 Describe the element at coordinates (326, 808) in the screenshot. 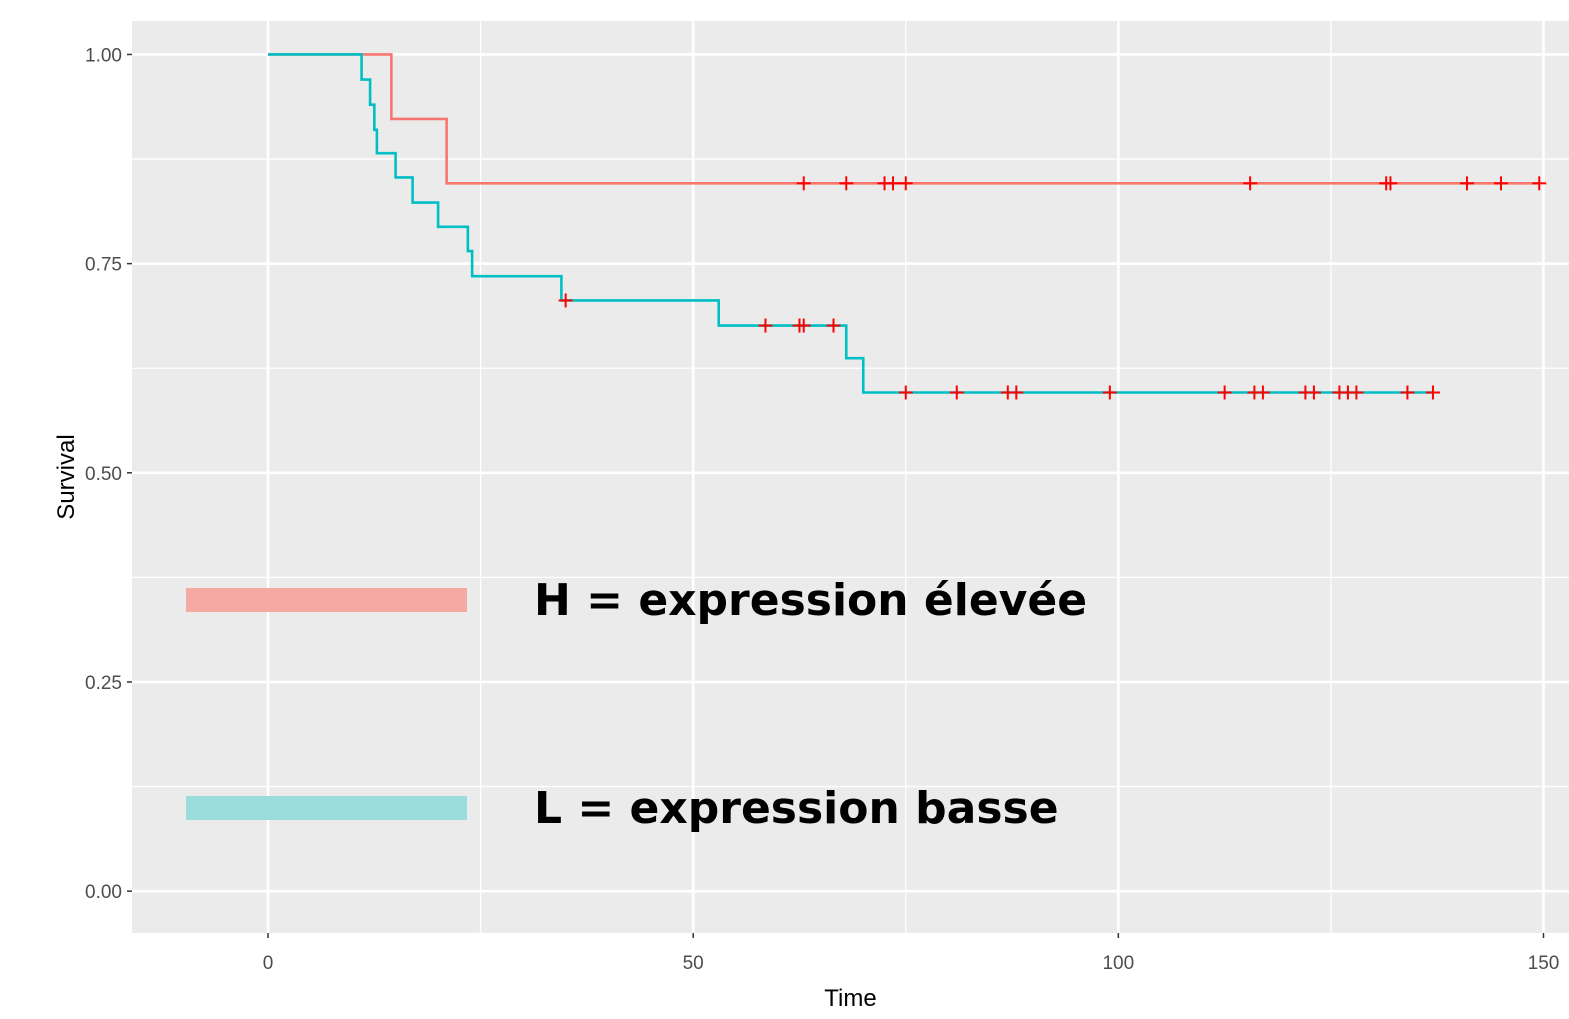

I see `legend-swatch-l` at that location.